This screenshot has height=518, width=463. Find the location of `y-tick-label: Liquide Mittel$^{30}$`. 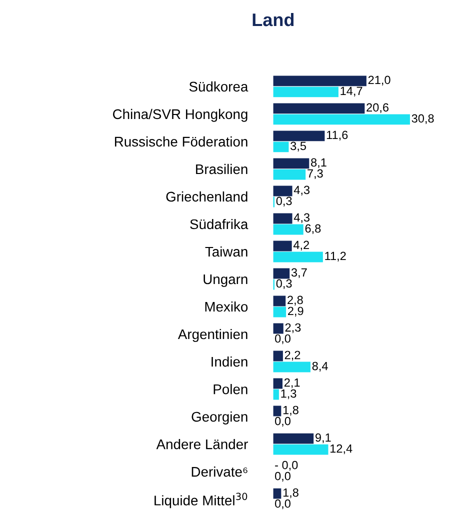

y-tick-label: Liquide Mittel$^{30}$ is located at coordinates (201, 500).